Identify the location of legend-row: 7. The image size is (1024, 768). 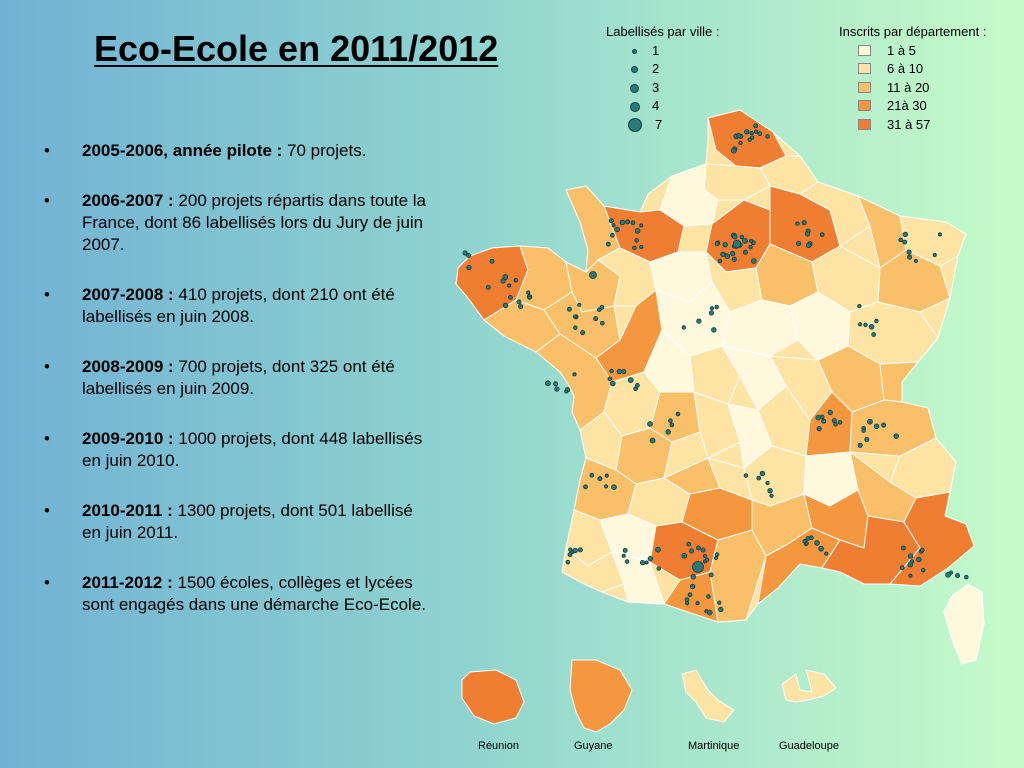
(662, 125).